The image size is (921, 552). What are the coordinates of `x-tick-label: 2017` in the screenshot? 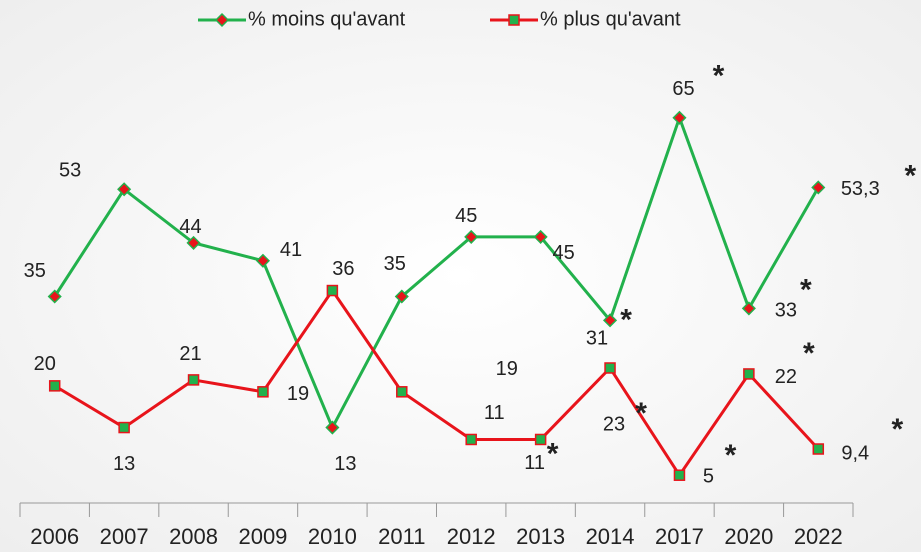 It's located at (679, 536).